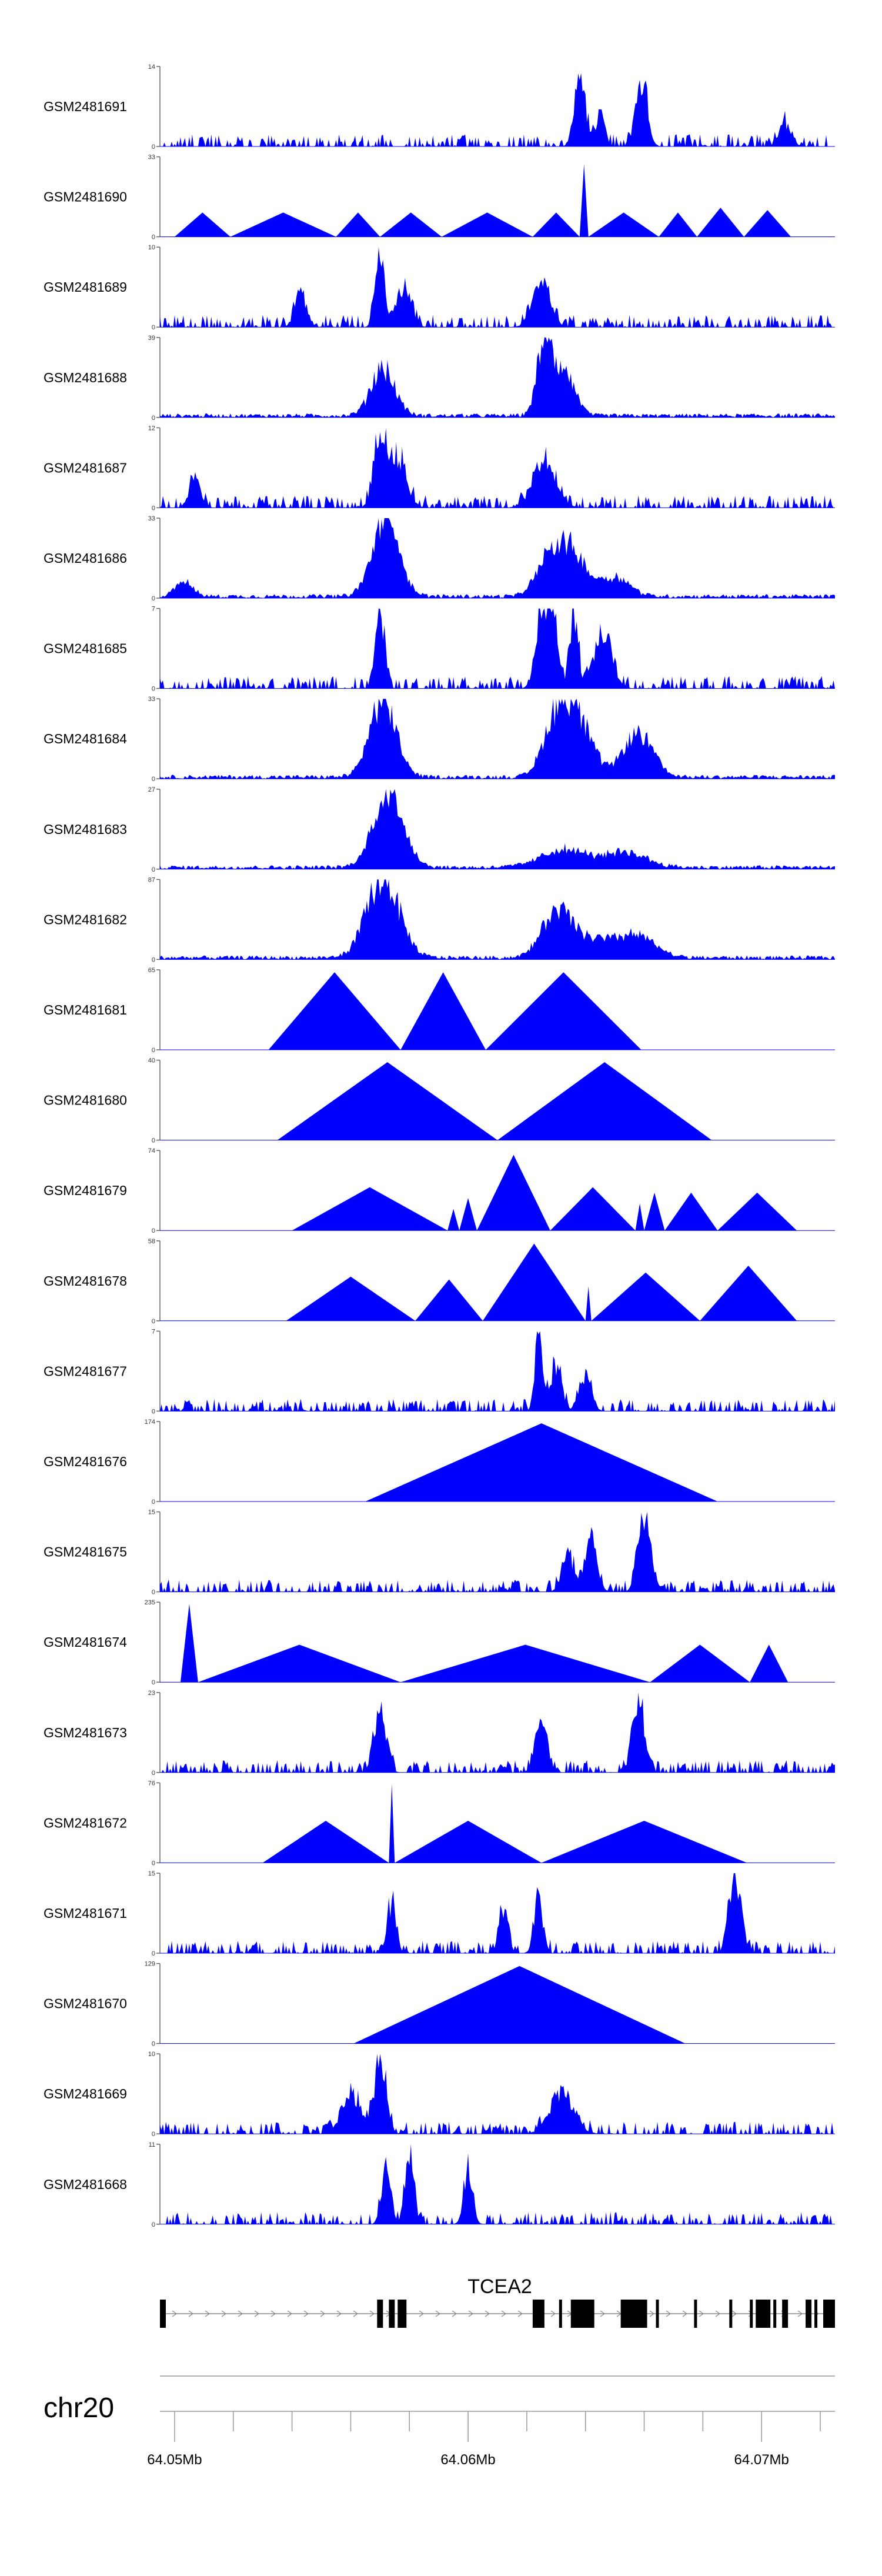 This screenshot has width=882, height=2576. Describe the element at coordinates (439, 1642) in the screenshot. I see `track-GSM2481674: GSM2481674 235 0` at that location.